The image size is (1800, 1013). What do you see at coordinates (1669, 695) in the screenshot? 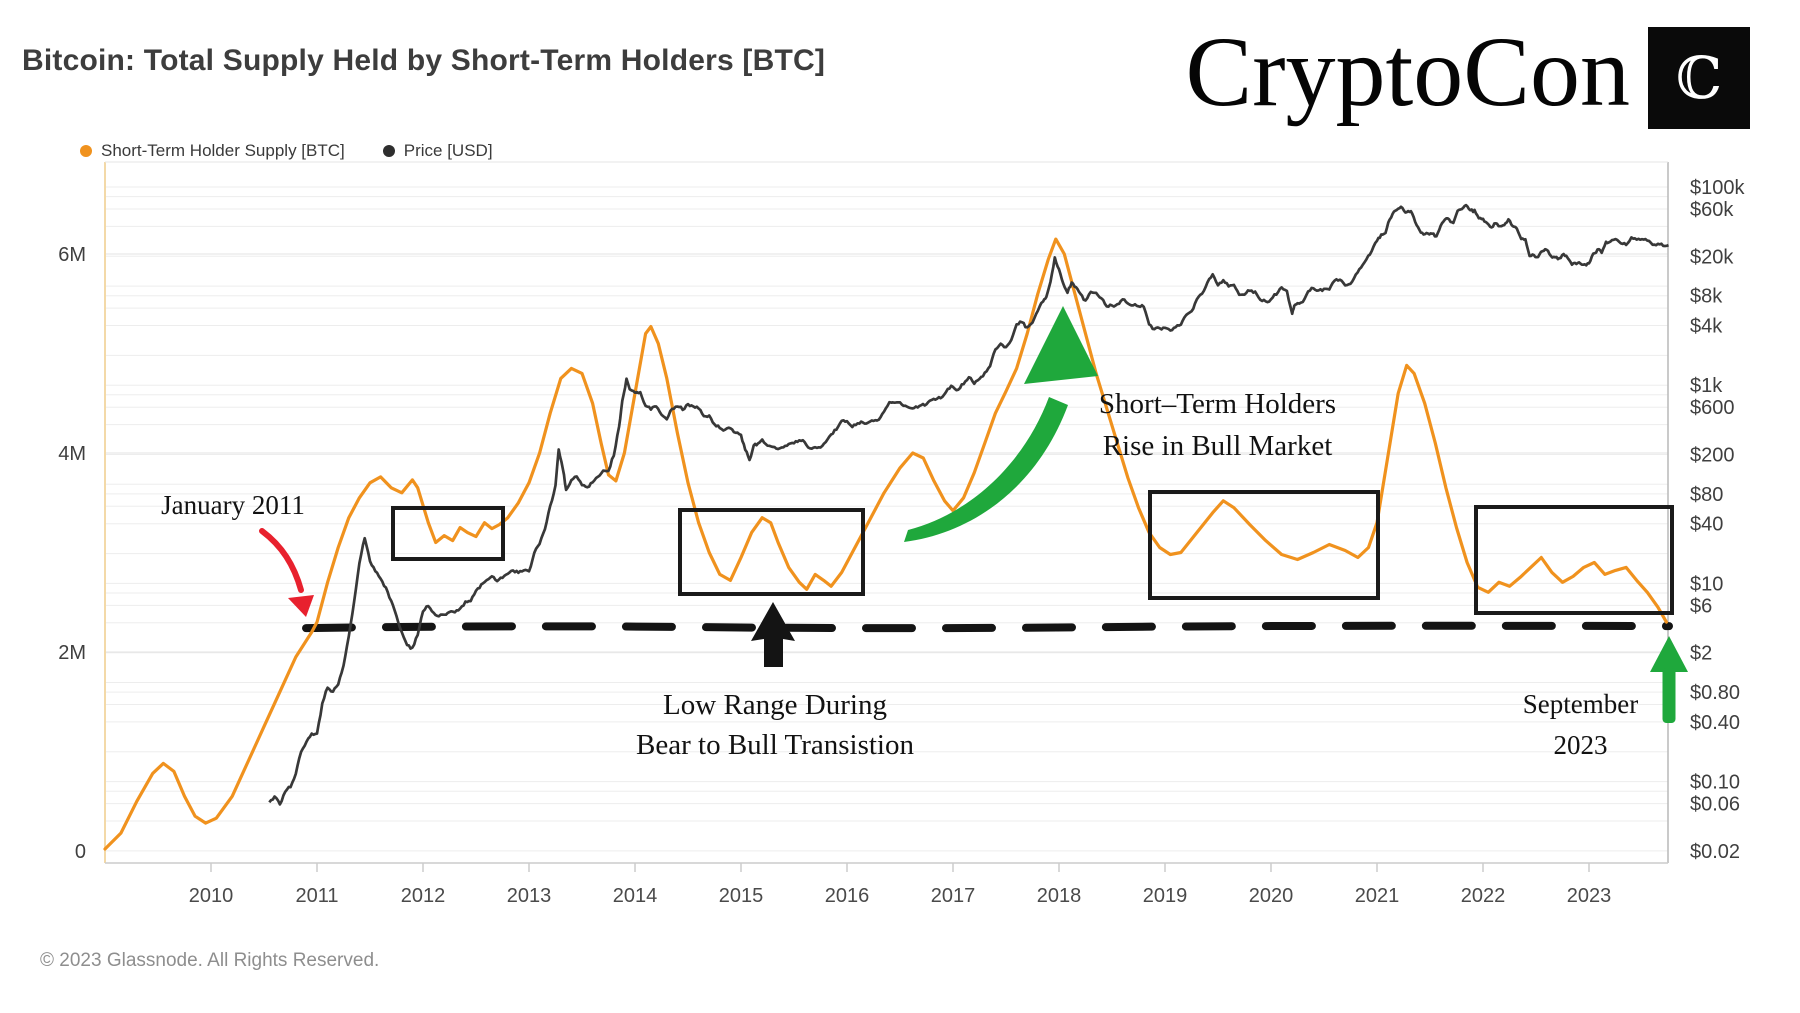
I see `green-up-arrow-shaft` at bounding box center [1669, 695].